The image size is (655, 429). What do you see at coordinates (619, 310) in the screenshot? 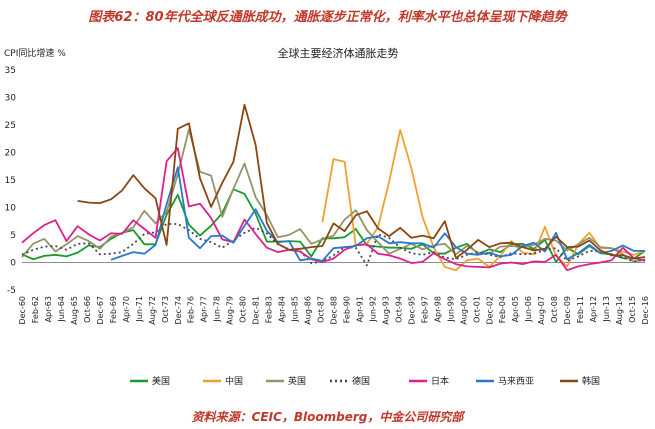
I see `x-tick-label: Aug-14` at bounding box center [619, 310].